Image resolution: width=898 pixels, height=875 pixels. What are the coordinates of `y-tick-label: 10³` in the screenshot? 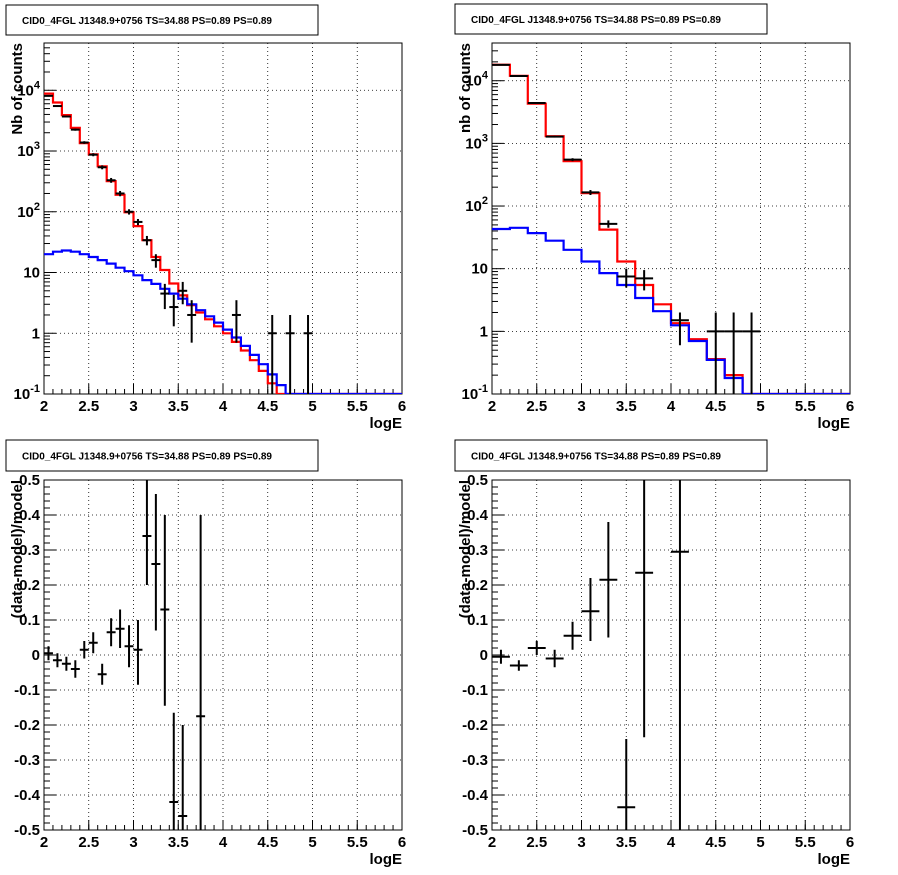 It's located at (476, 142).